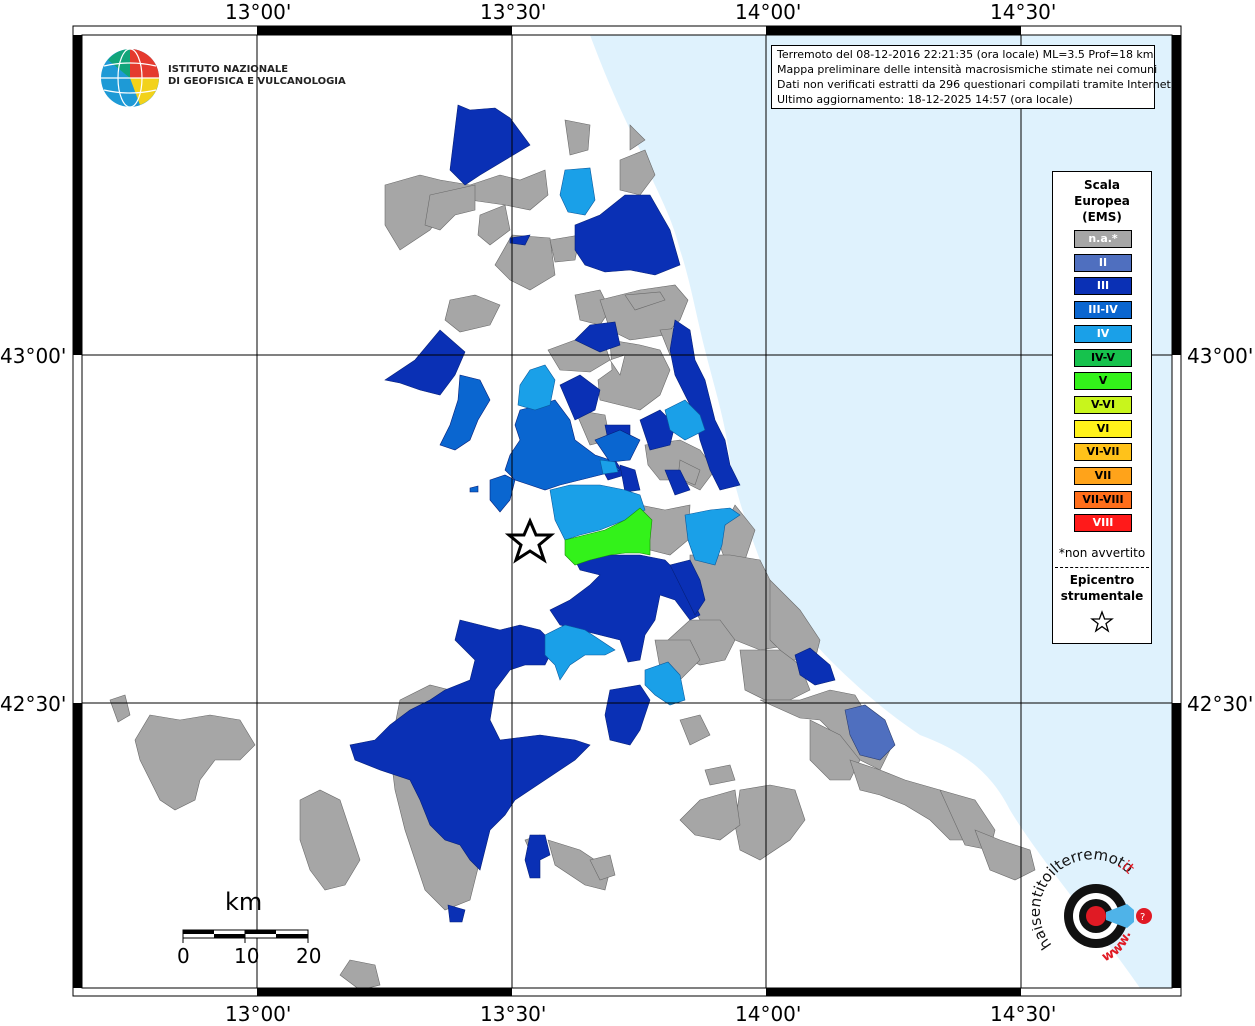  Describe the element at coordinates (1102, 588) in the screenshot. I see `legend-epicenter-label: Epicentro strumentale` at that location.